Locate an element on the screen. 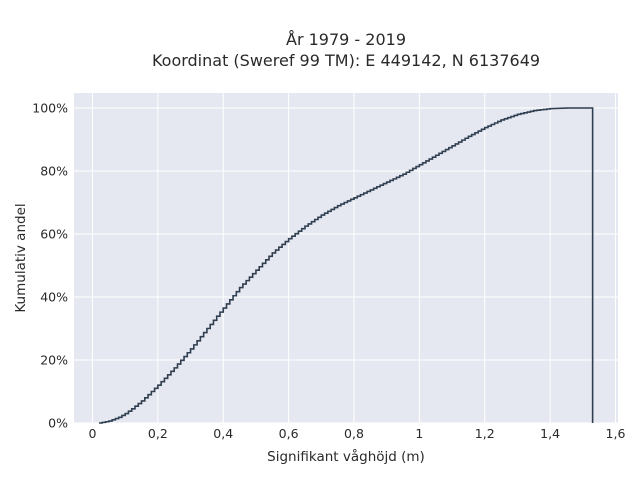 This screenshot has height=480, width=640. x-tick-labels: 0 0,2 0,4 0,6 0,8 1 1,2 1,4 1,6 is located at coordinates (357, 433).